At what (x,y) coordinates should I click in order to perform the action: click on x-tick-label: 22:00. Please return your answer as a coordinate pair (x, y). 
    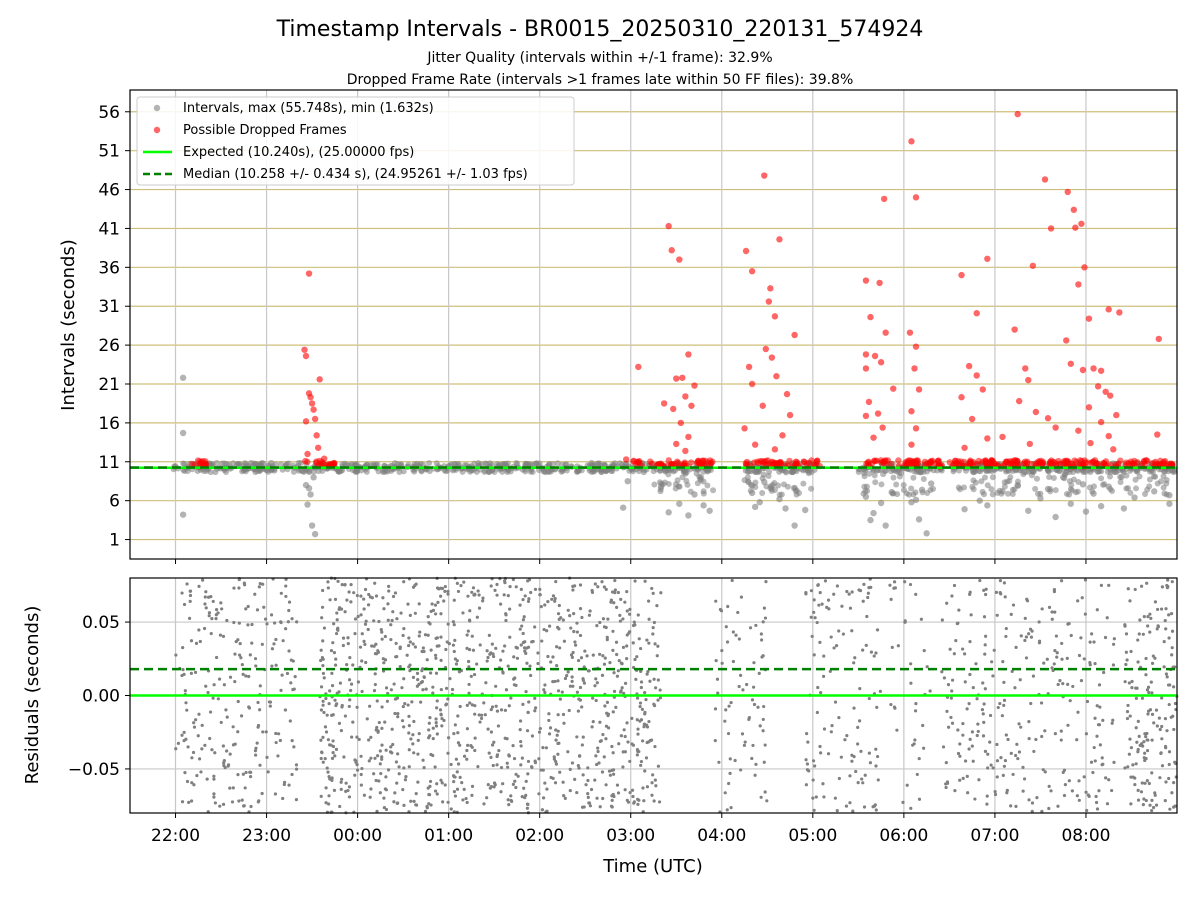
    Looking at the image, I should click on (175, 836).